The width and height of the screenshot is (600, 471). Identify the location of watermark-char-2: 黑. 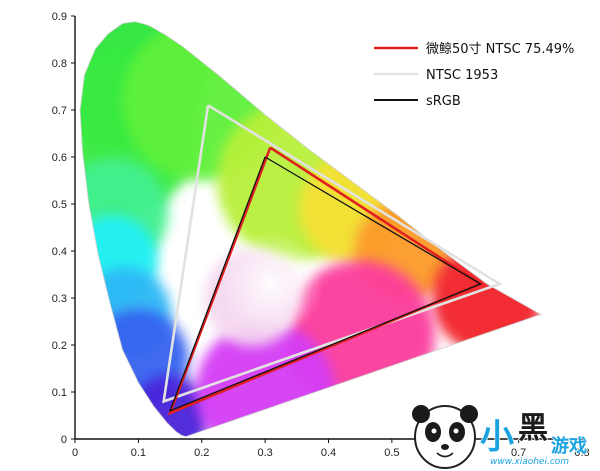
(533, 428).